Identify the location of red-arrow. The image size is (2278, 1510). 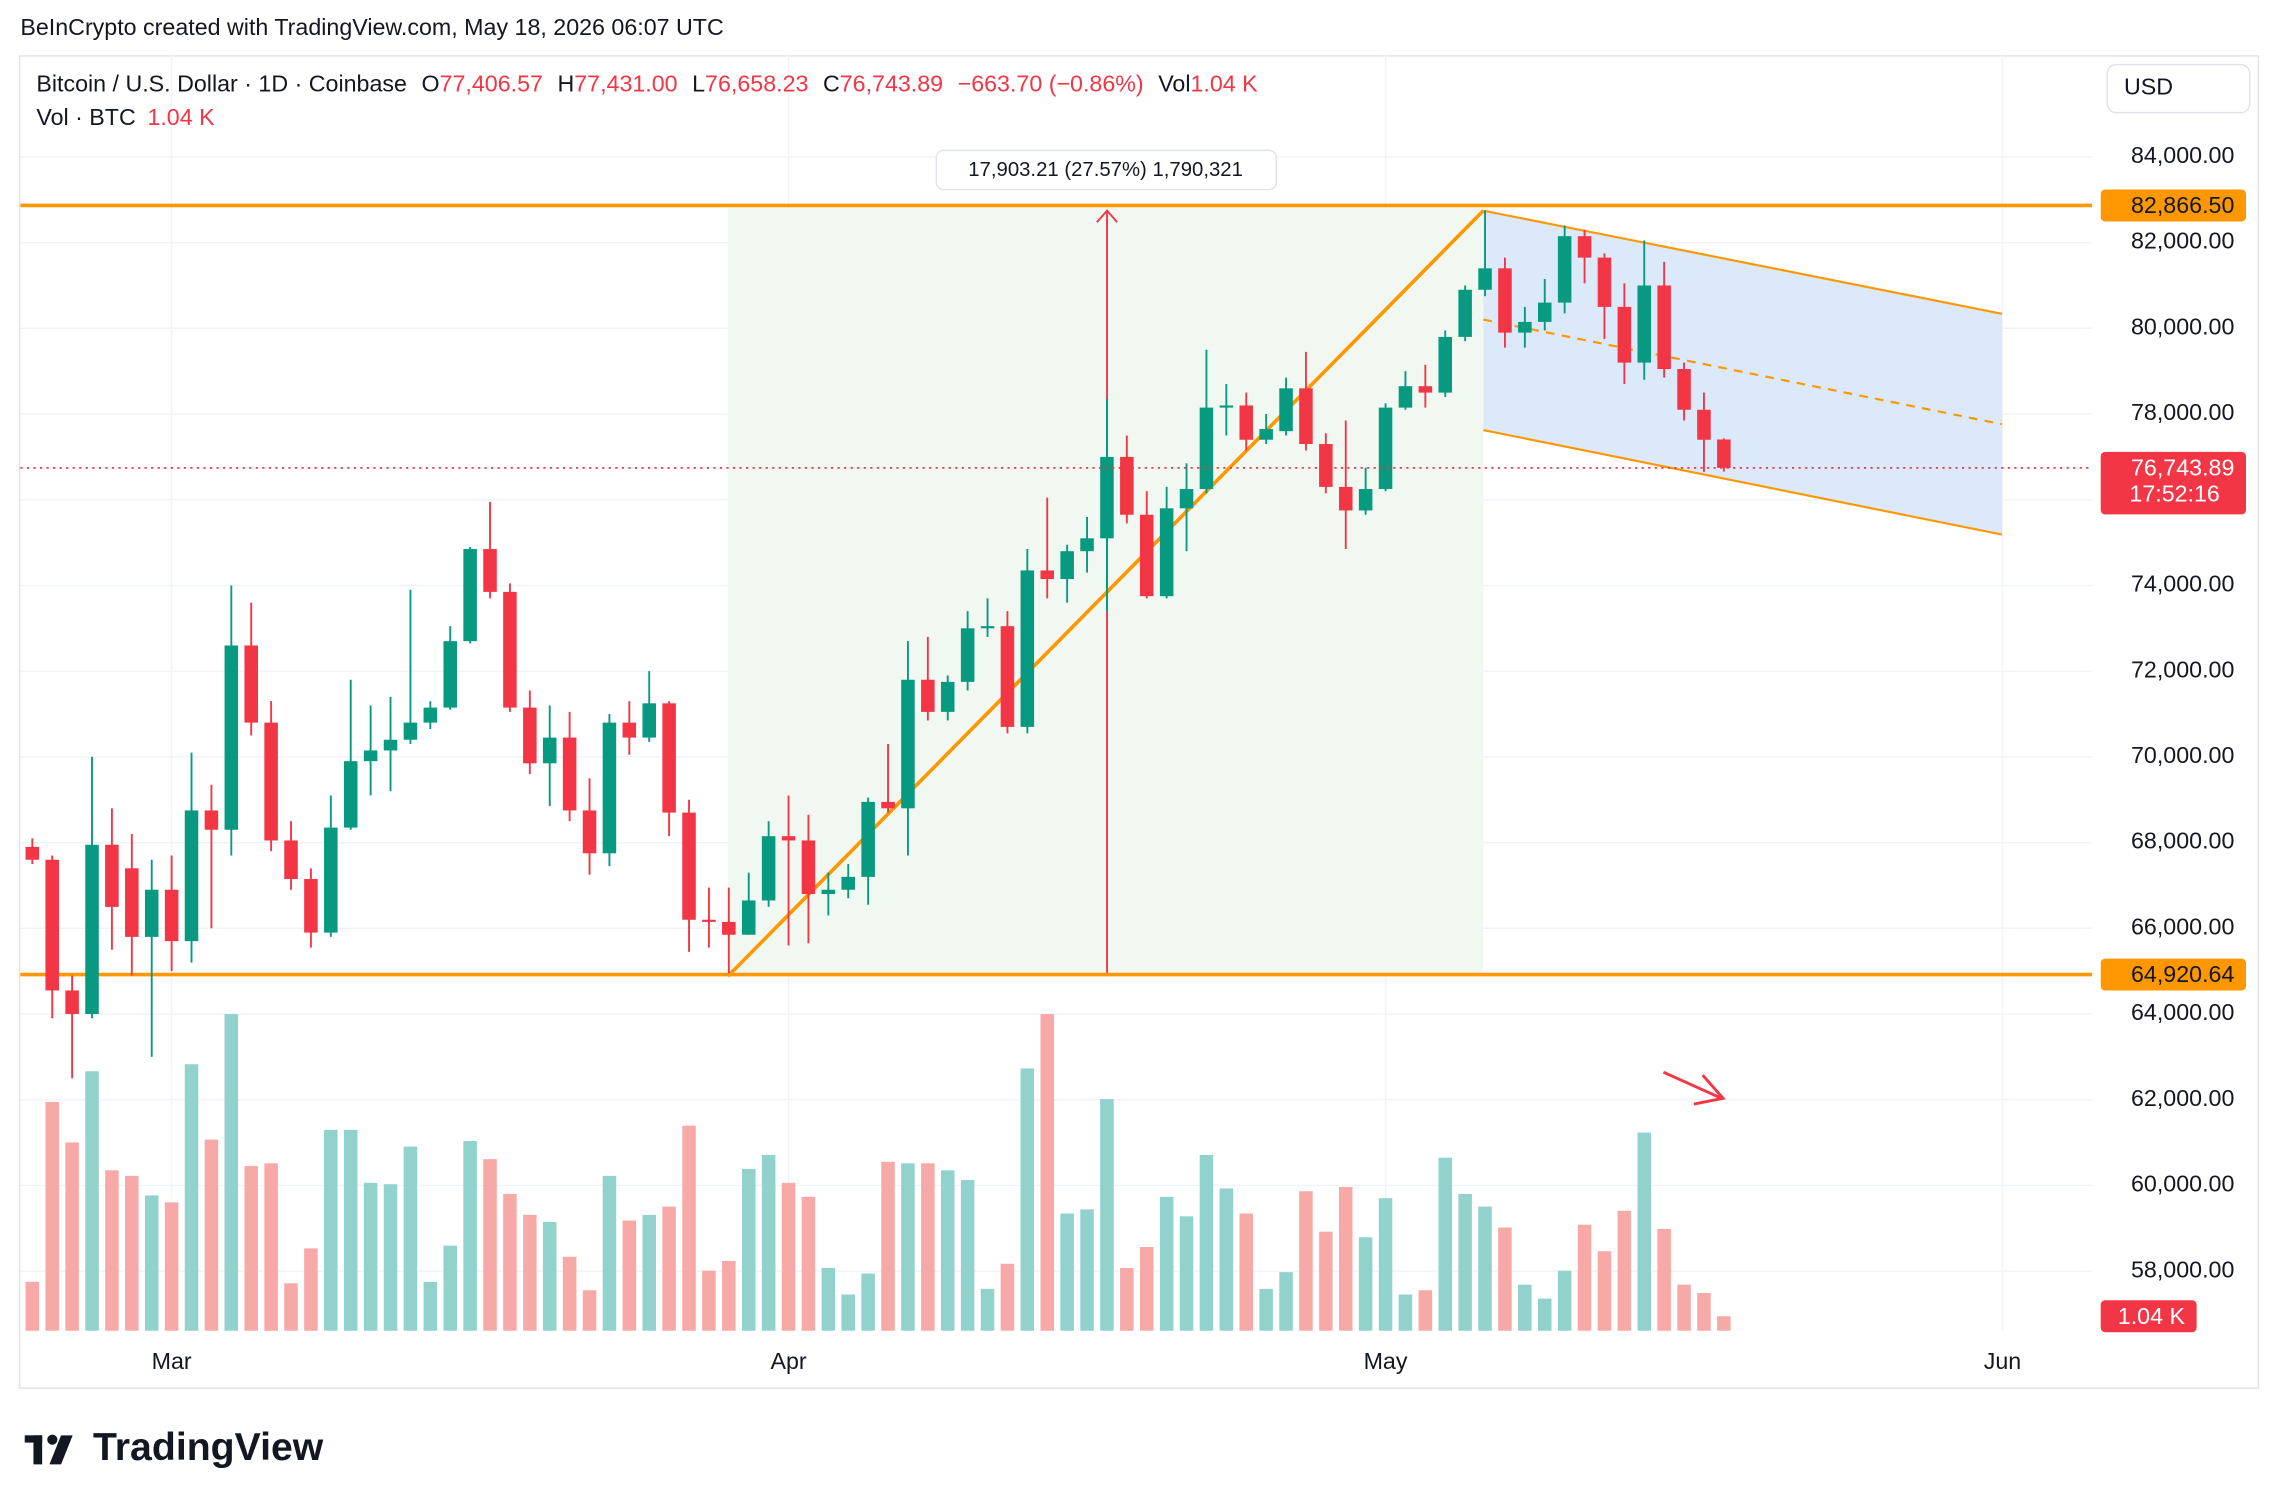
(1692, 1085).